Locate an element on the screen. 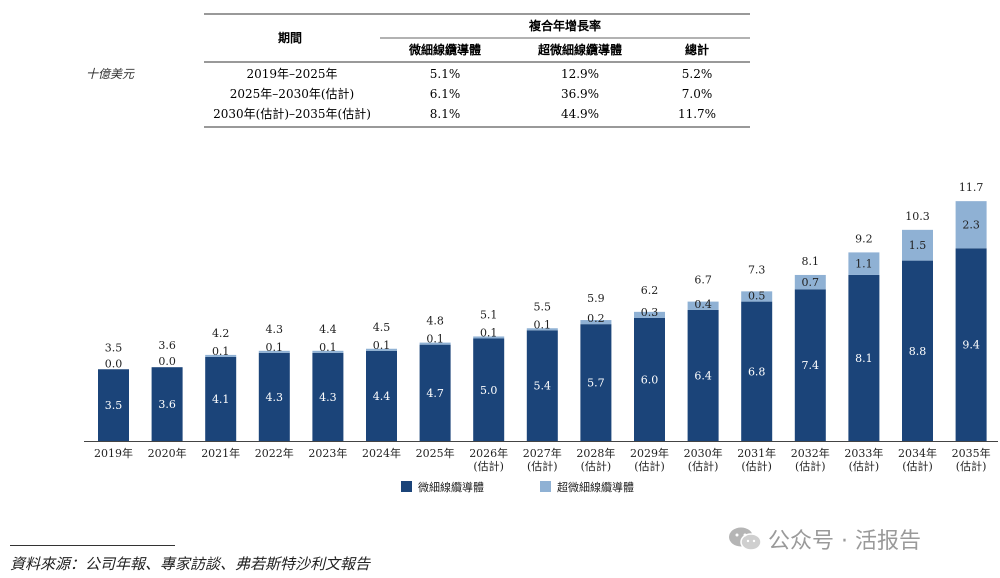 This screenshot has width=1000, height=578. row-value: 11.7% is located at coordinates (697, 114).